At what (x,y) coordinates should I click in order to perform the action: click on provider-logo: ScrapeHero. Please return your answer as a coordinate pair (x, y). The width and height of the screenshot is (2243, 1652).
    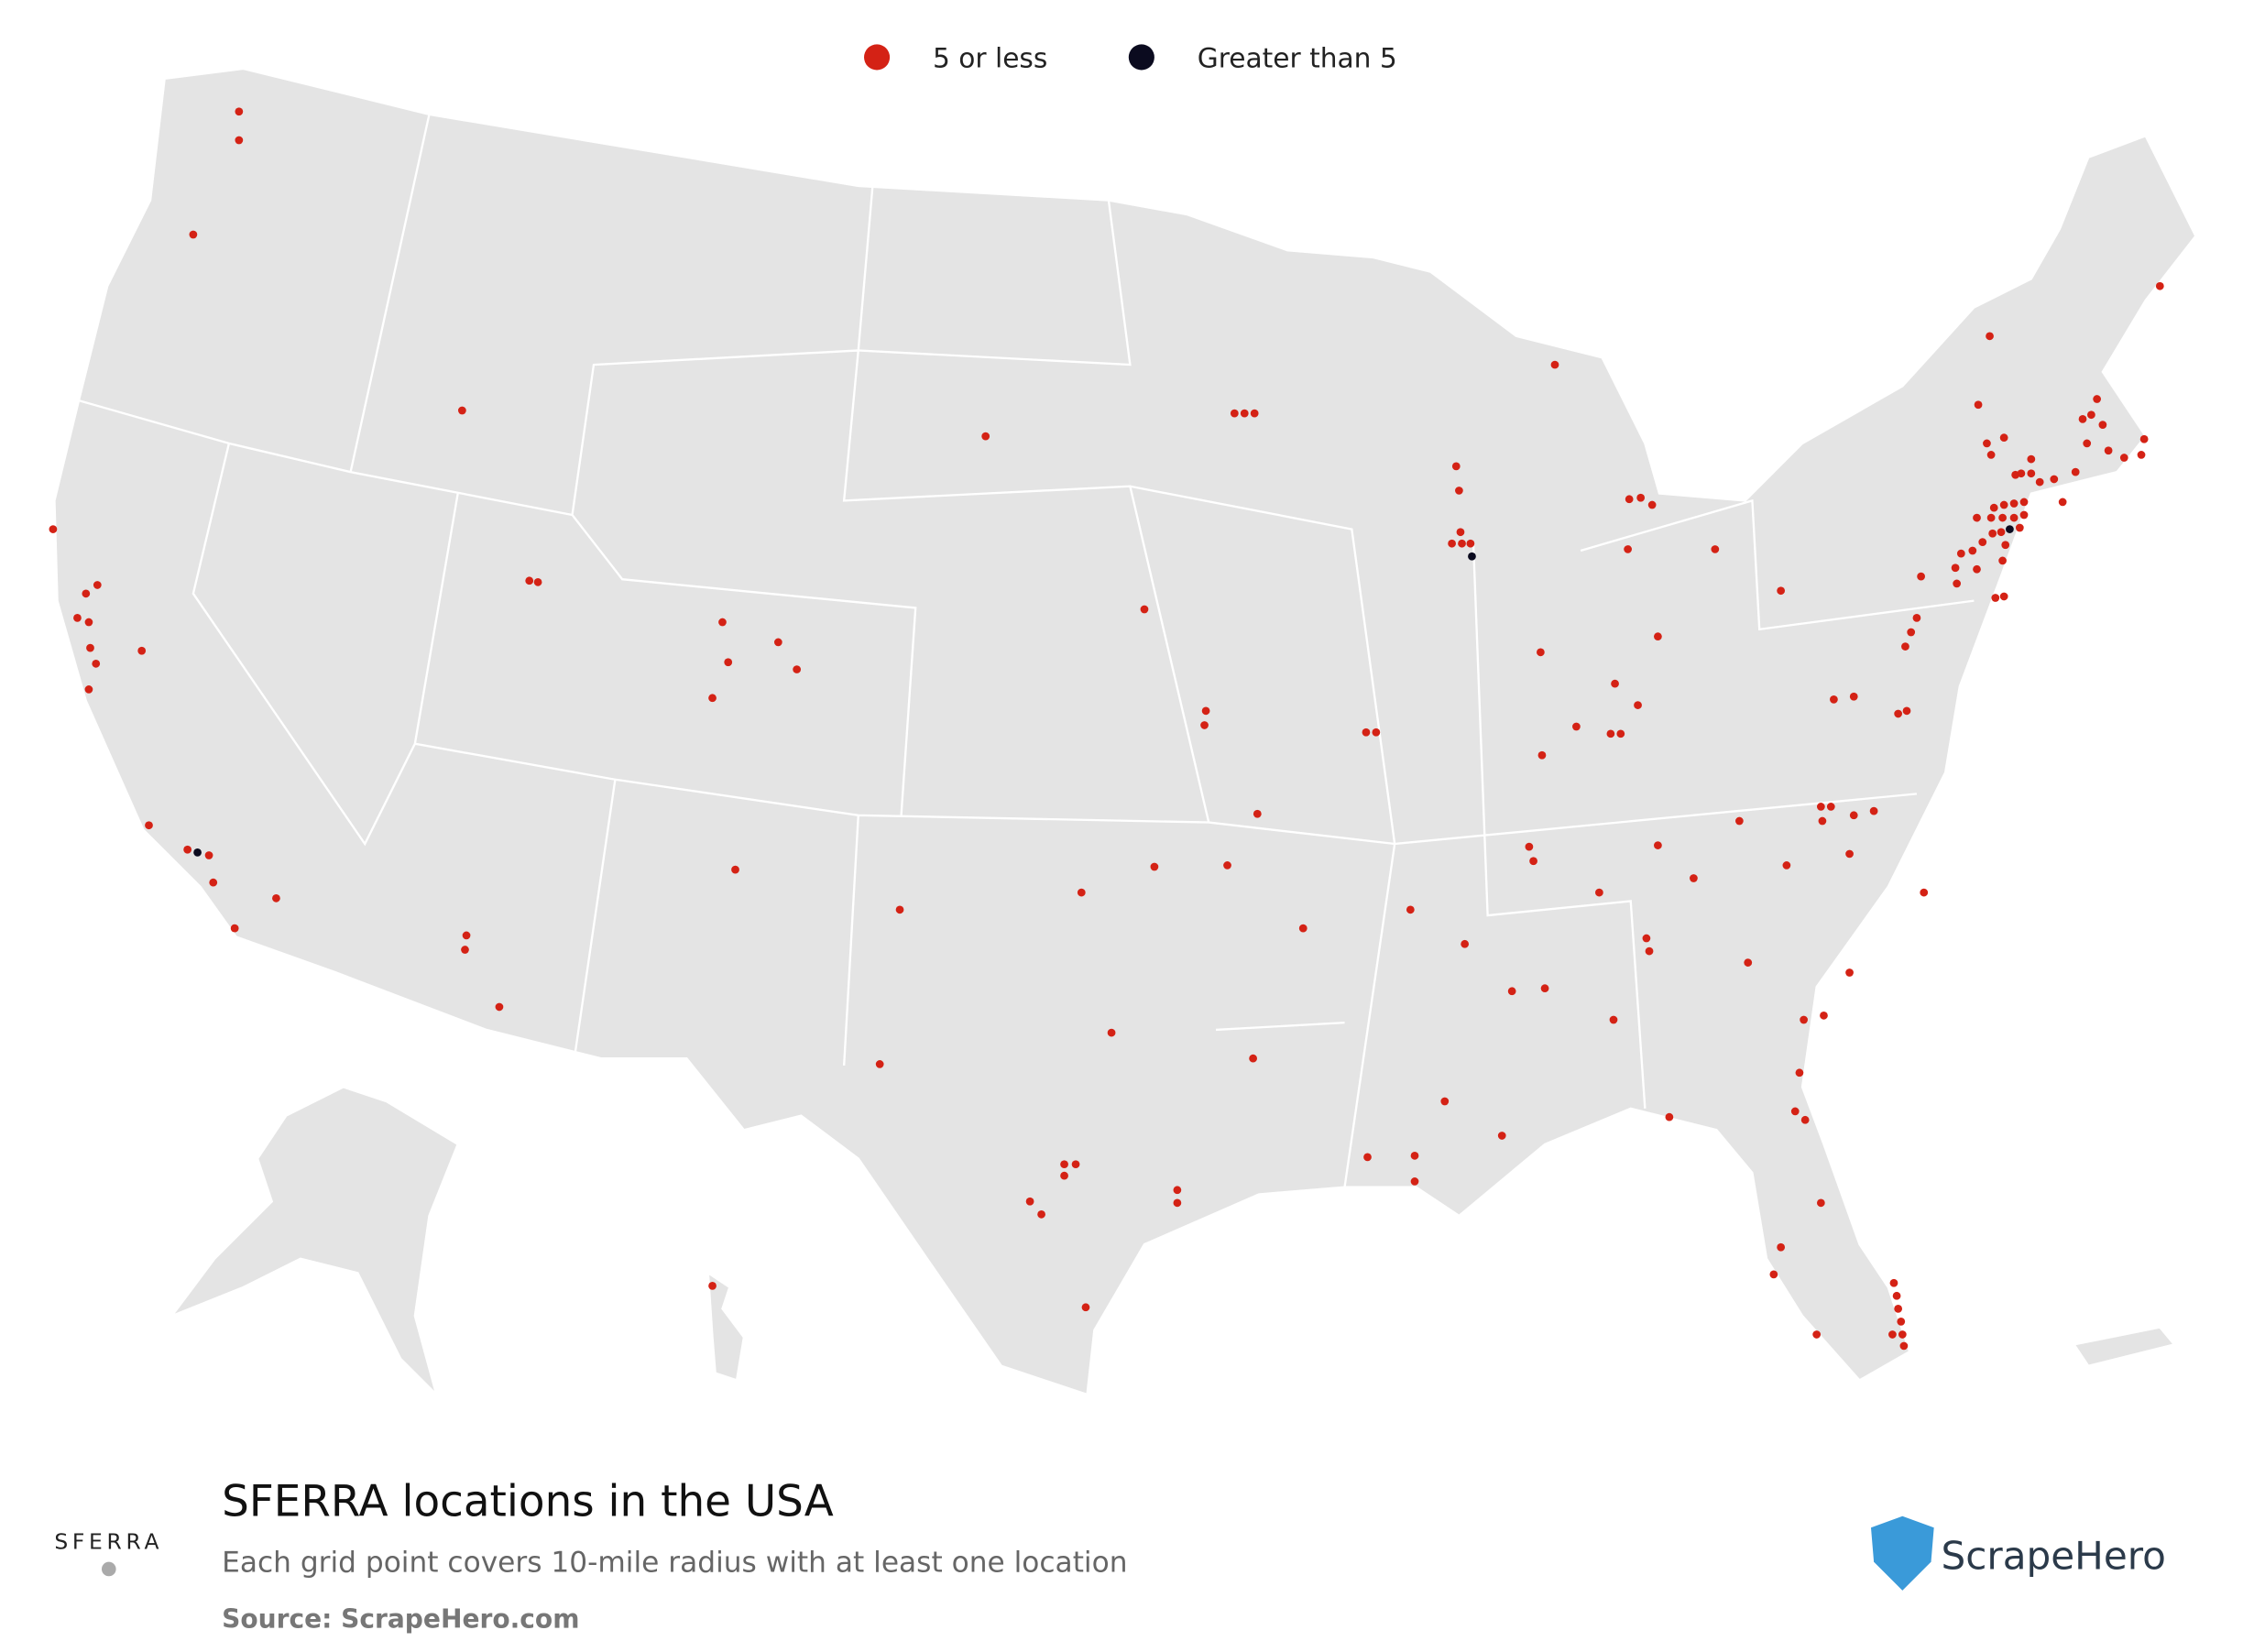
    Looking at the image, I should click on (2053, 1555).